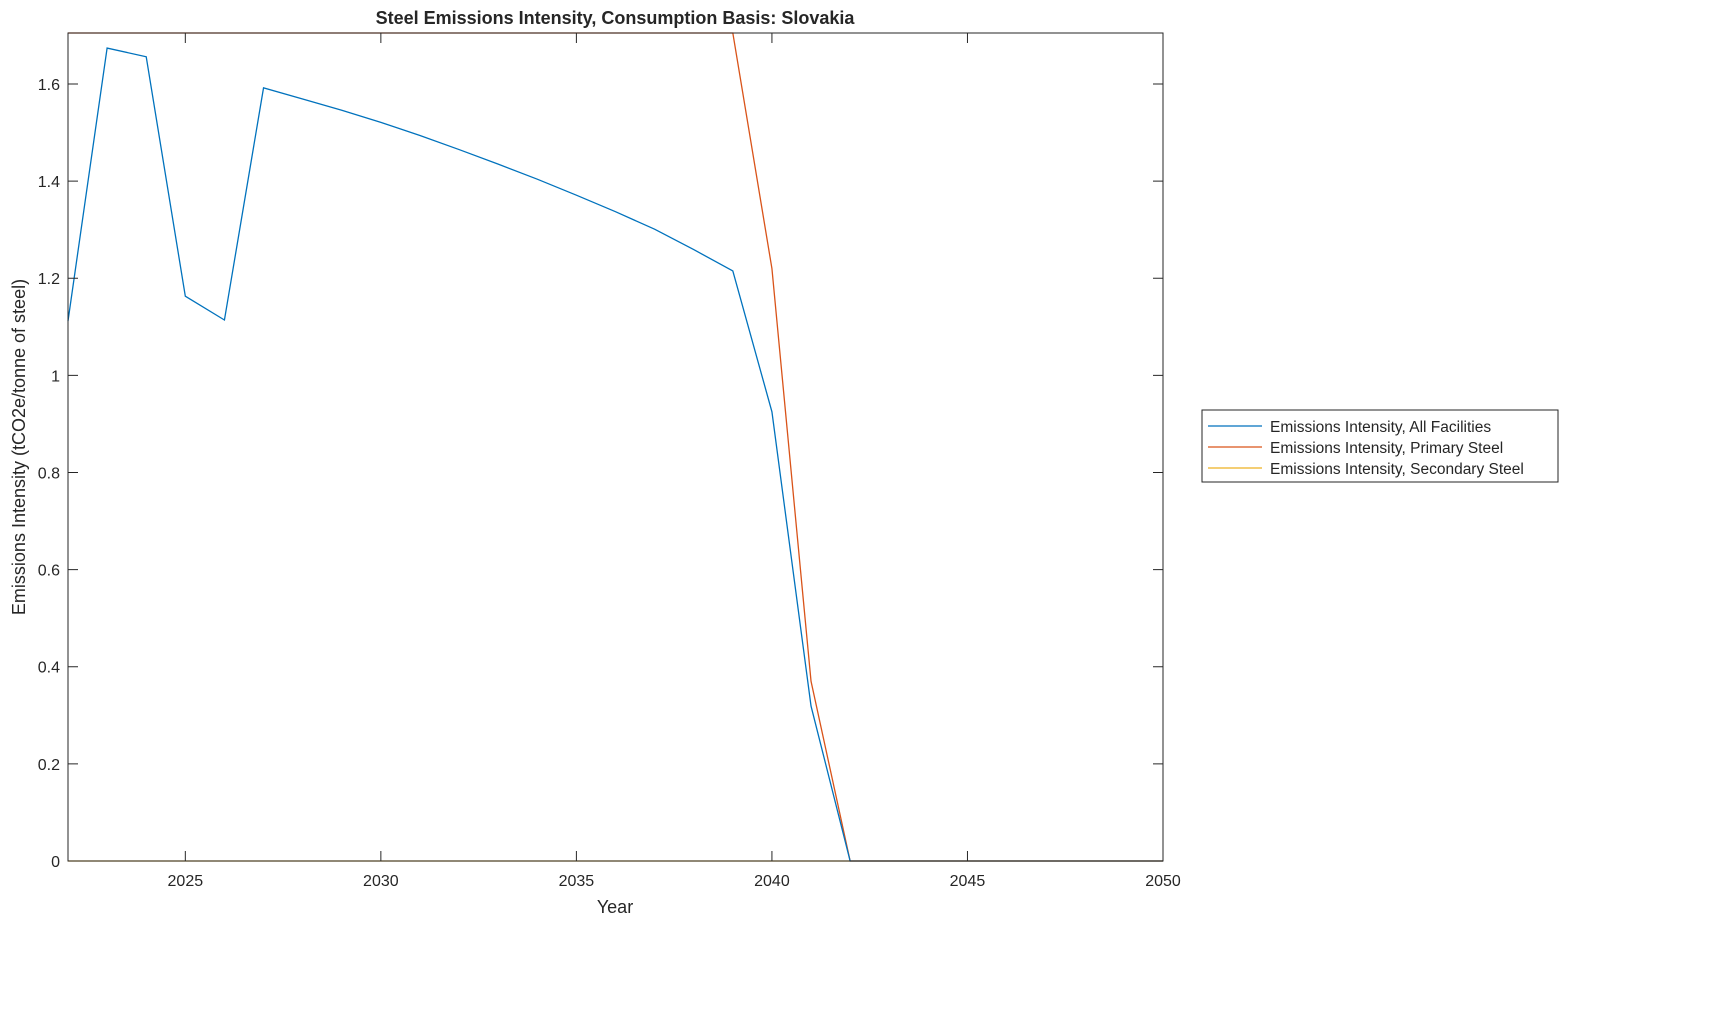 This screenshot has height=1021, width=1734. What do you see at coordinates (49, 668) in the screenshot?
I see `y-tick-label: 0.4` at bounding box center [49, 668].